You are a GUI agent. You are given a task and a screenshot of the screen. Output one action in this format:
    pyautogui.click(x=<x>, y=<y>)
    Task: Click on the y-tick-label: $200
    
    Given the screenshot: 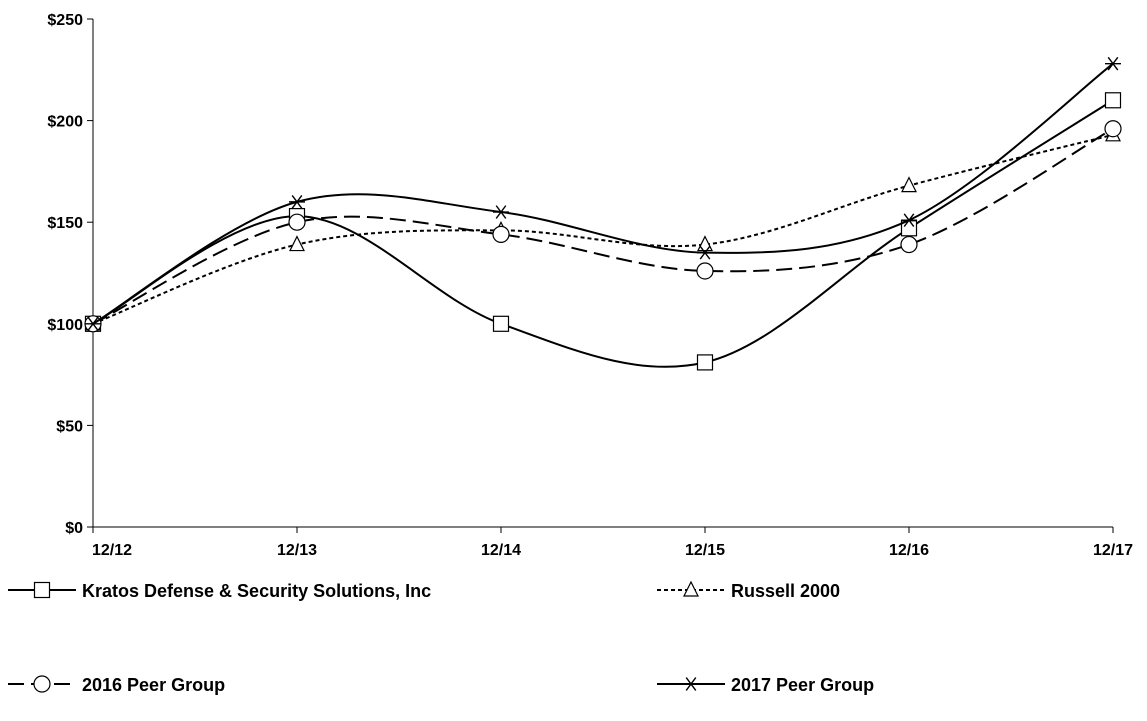 What is the action you would take?
    pyautogui.click(x=65, y=122)
    